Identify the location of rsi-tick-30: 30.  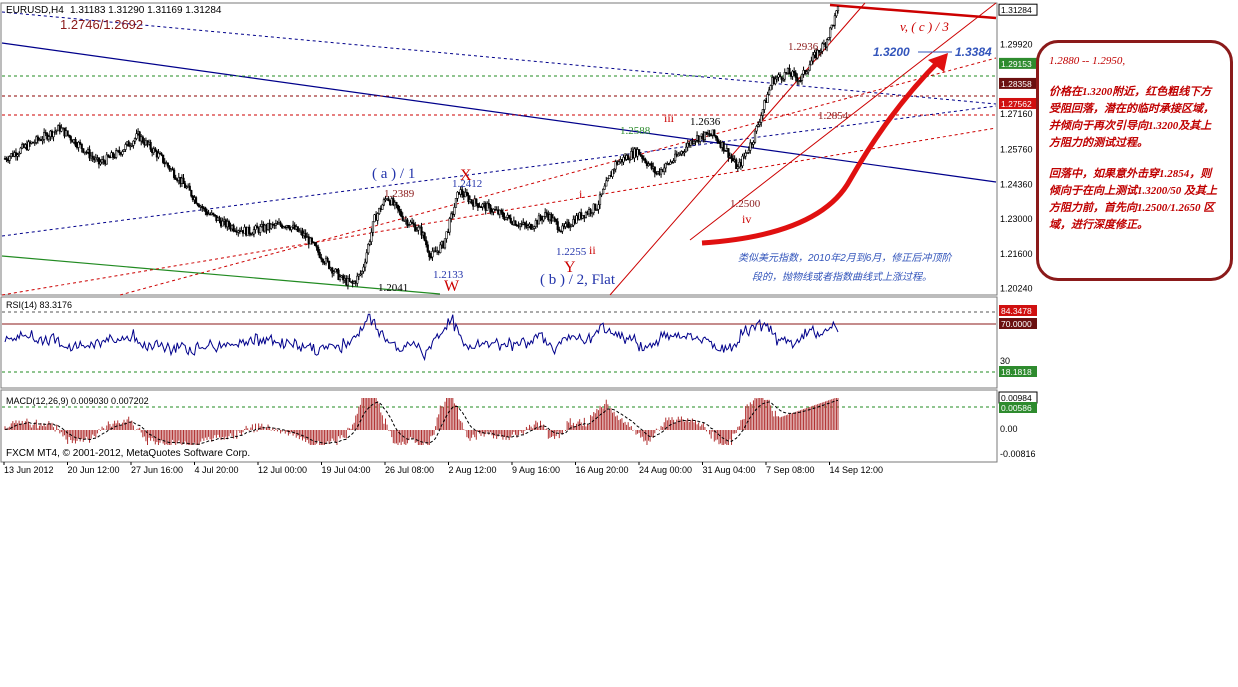
(1005, 361).